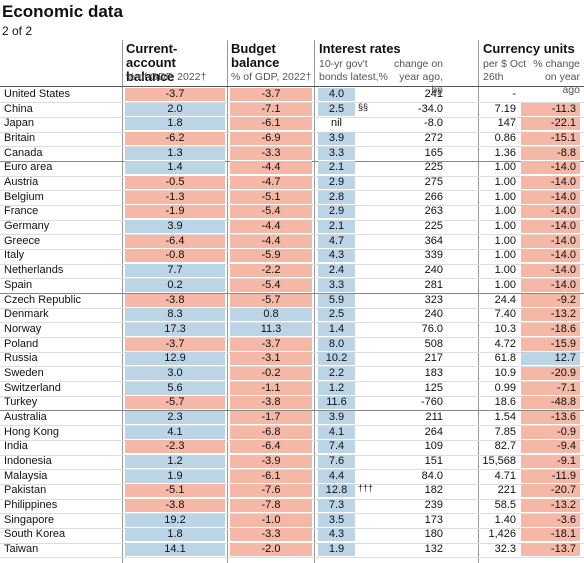 The image size is (584, 563). Describe the element at coordinates (336, 491) in the screenshot. I see `bond-yield: 12.8` at that location.